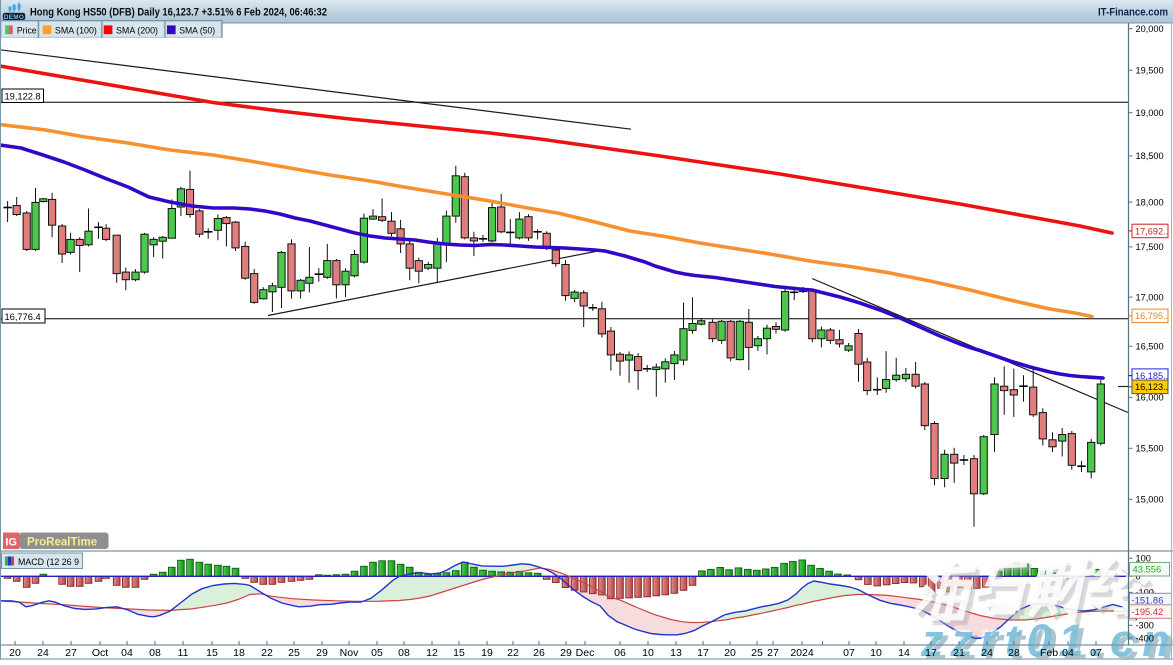  Describe the element at coordinates (1150, 156) in the screenshot. I see `svg-text: 18,500` at that location.